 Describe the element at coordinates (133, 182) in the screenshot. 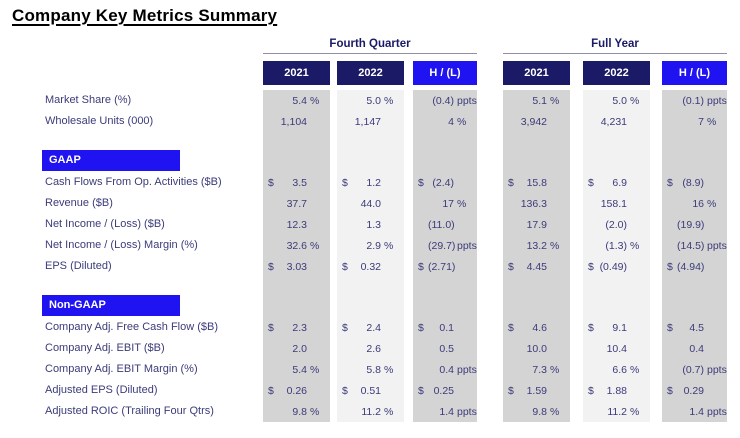

I see `row-label: Cash Flows From Op. Activities ($B)` at that location.